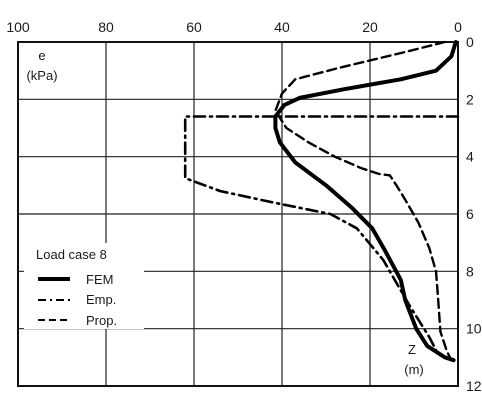  I want to click on y-tick-label: 8, so click(470, 271).